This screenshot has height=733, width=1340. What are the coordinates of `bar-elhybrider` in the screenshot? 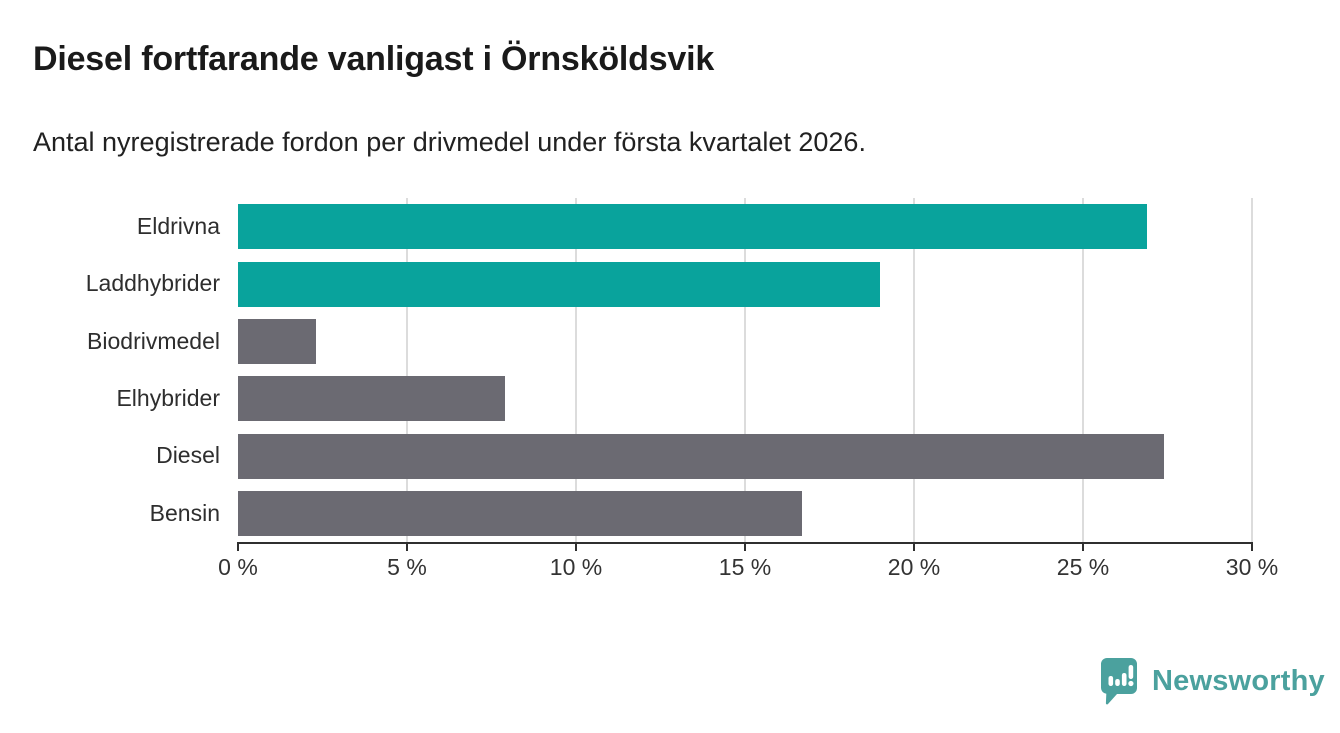 It's located at (372, 399).